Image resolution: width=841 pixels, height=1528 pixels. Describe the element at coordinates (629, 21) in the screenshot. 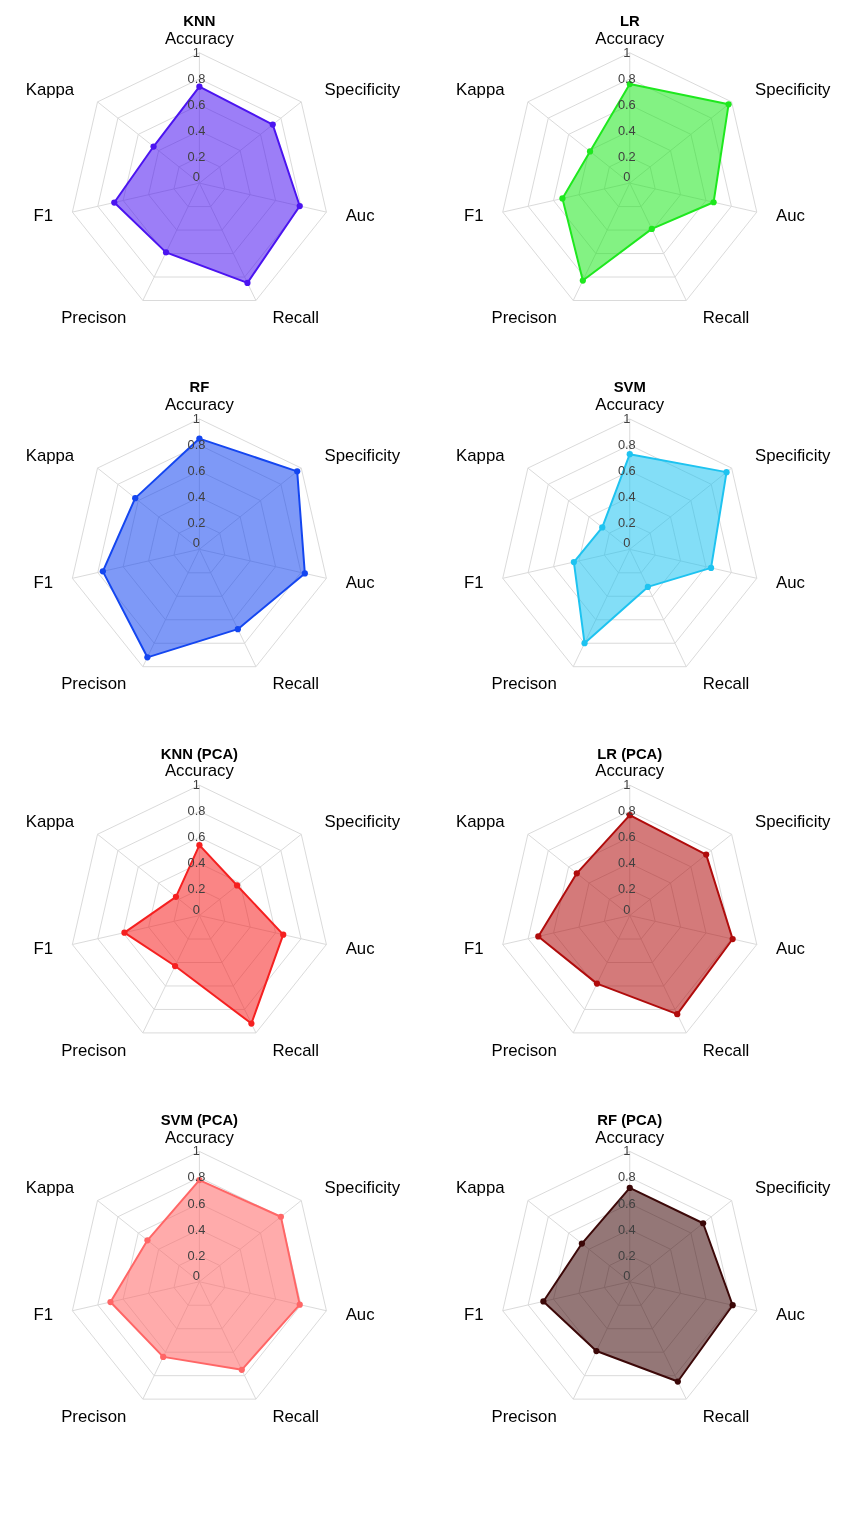

I see `chart-title: LR` at that location.